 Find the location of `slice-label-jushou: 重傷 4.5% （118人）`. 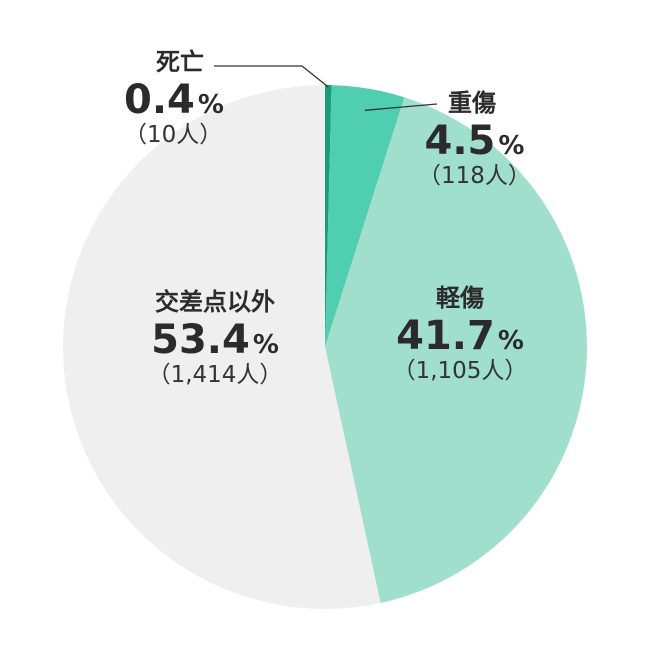

slice-label-jushou: 重傷 4.5% （118人） is located at coordinates (474, 139).